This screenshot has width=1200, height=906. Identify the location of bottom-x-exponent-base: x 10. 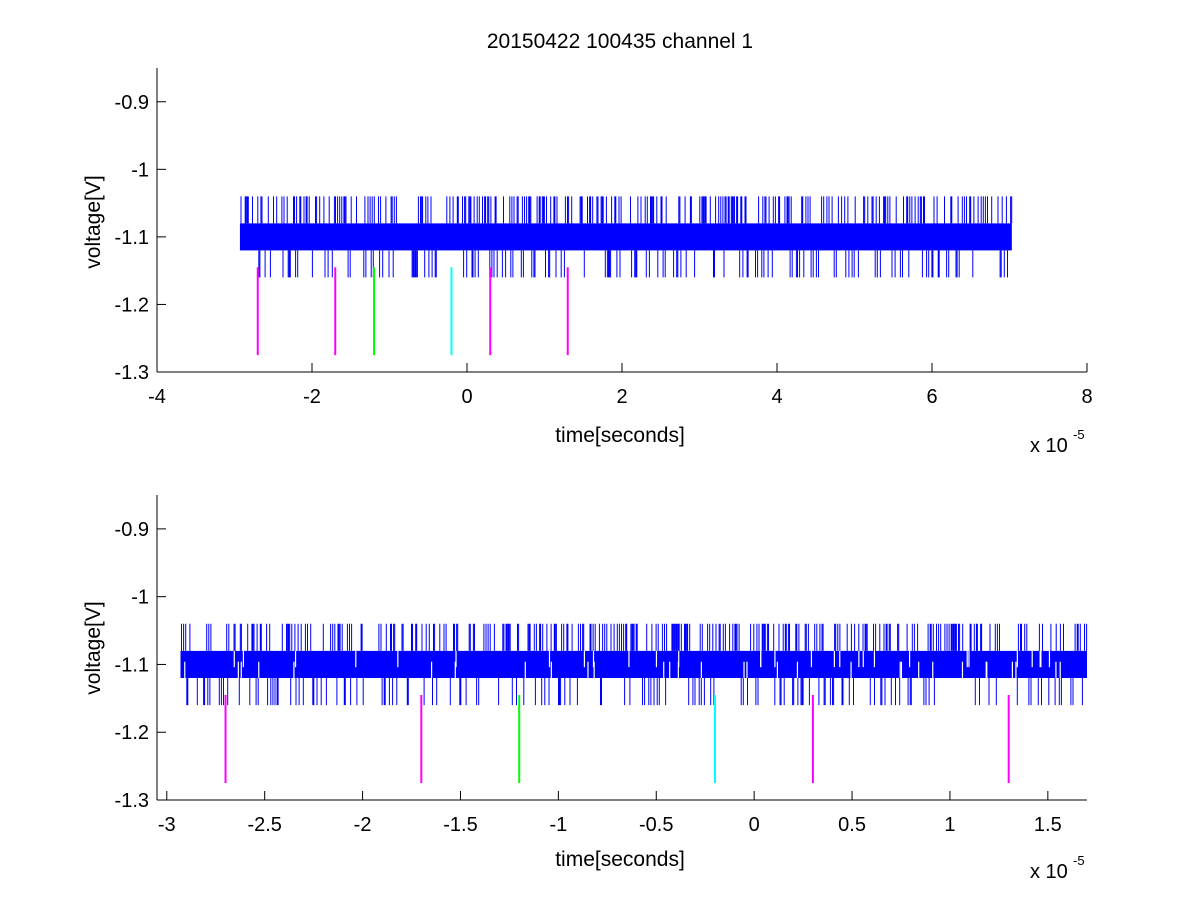
(1049, 872).